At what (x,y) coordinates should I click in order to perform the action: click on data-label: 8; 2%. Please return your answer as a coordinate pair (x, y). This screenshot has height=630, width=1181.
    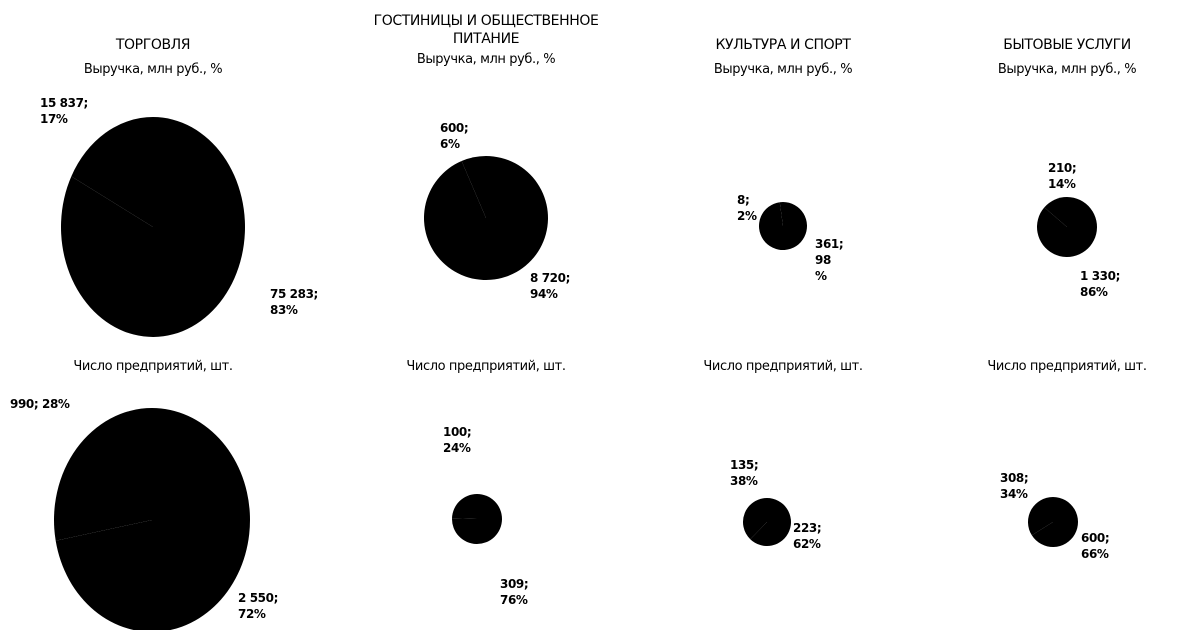
    Looking at the image, I should click on (747, 208).